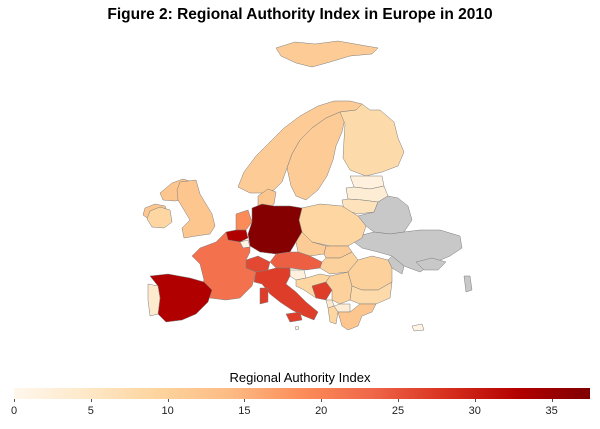 The width and height of the screenshot is (600, 429). Describe the element at coordinates (154, 300) in the screenshot. I see `region-portugal` at that location.